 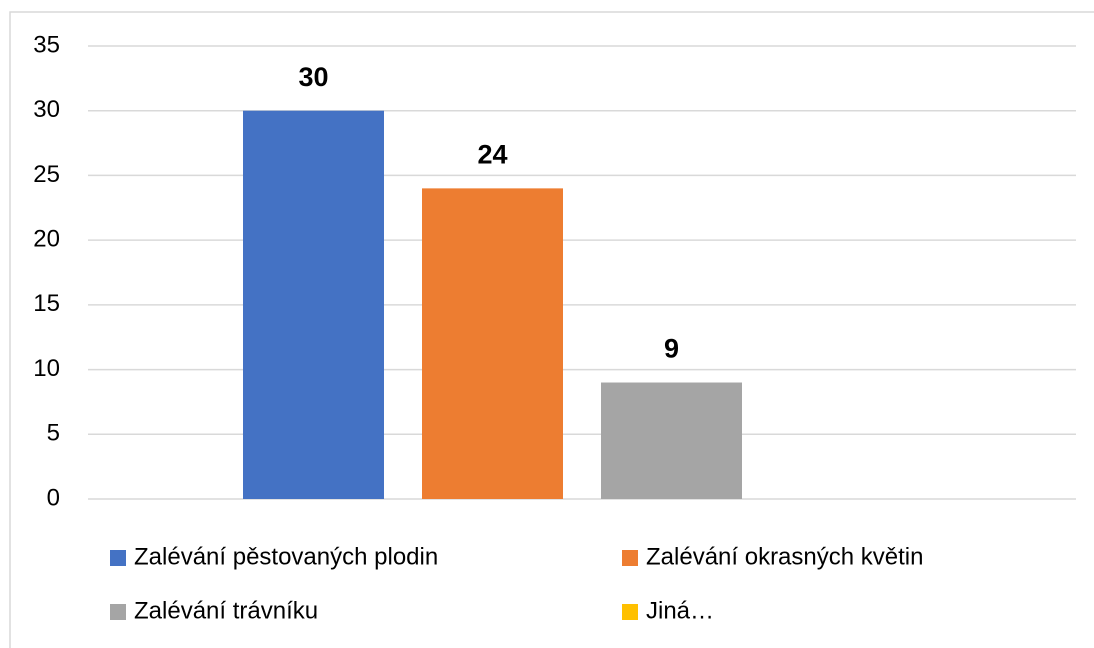 I want to click on y-tick-label: 15, so click(x=46, y=303).